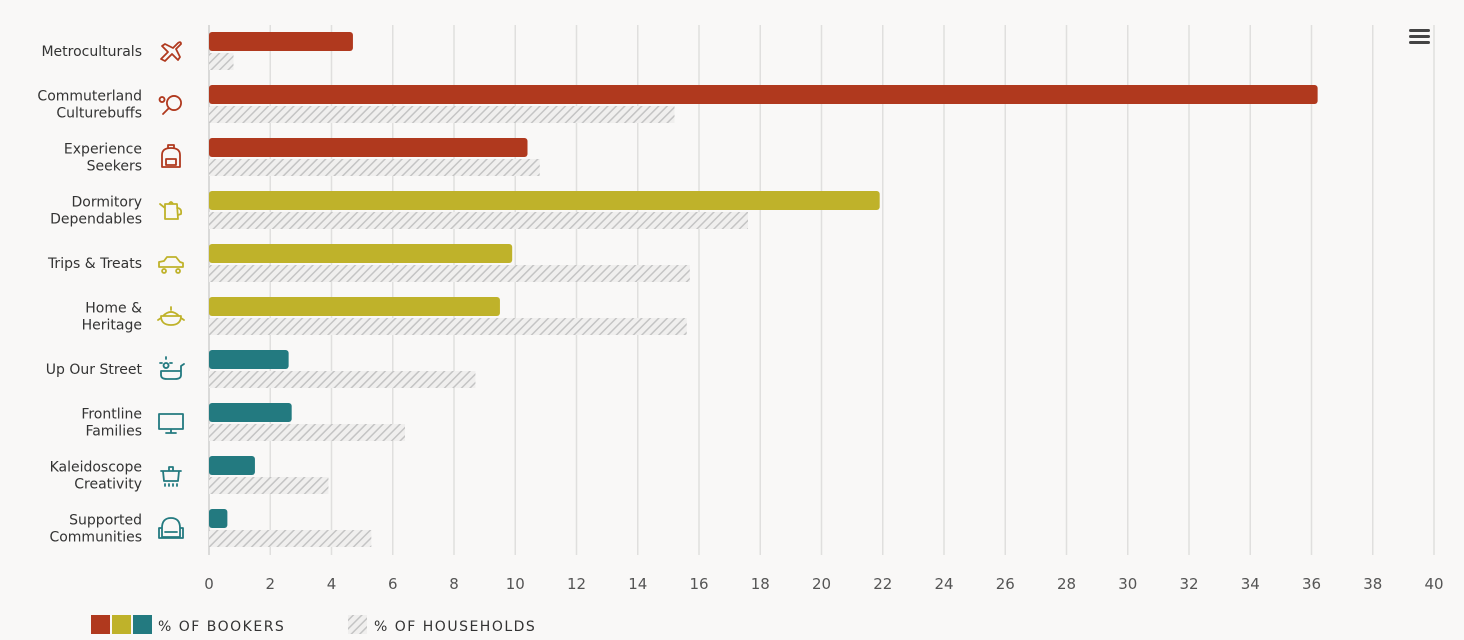 This screenshot has height=640, width=1464. I want to click on x-tick-label: 16, so click(698, 584).